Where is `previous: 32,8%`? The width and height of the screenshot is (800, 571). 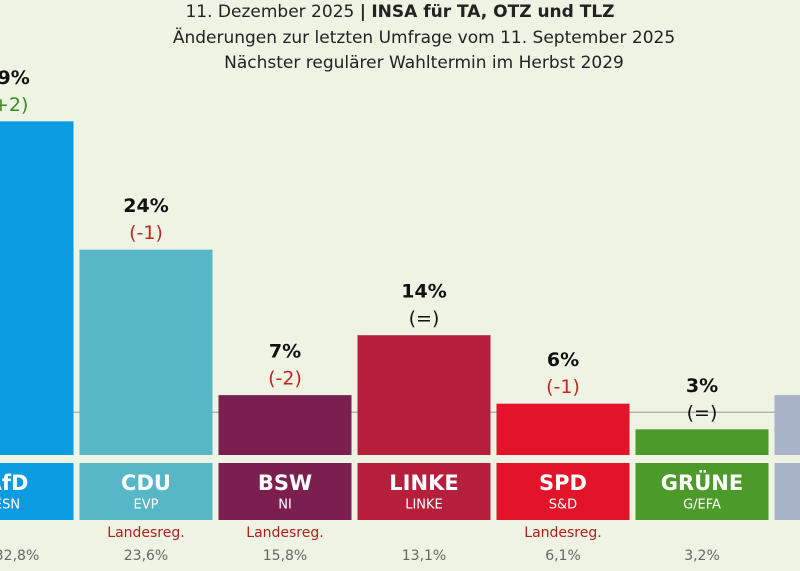
previous: 32,8% is located at coordinates (19, 556).